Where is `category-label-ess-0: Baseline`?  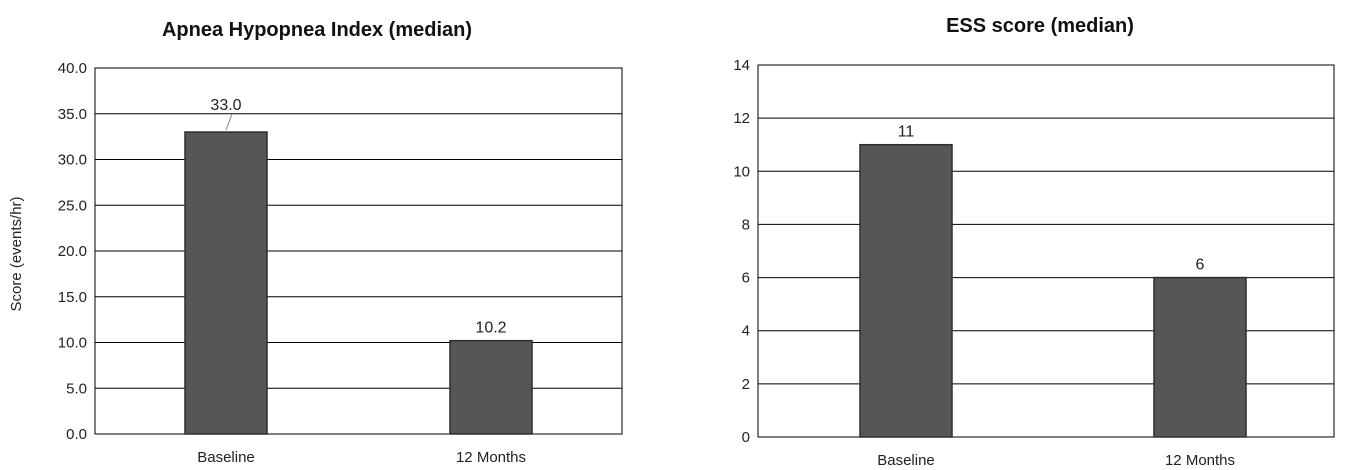 category-label-ess-0: Baseline is located at coordinates (906, 460).